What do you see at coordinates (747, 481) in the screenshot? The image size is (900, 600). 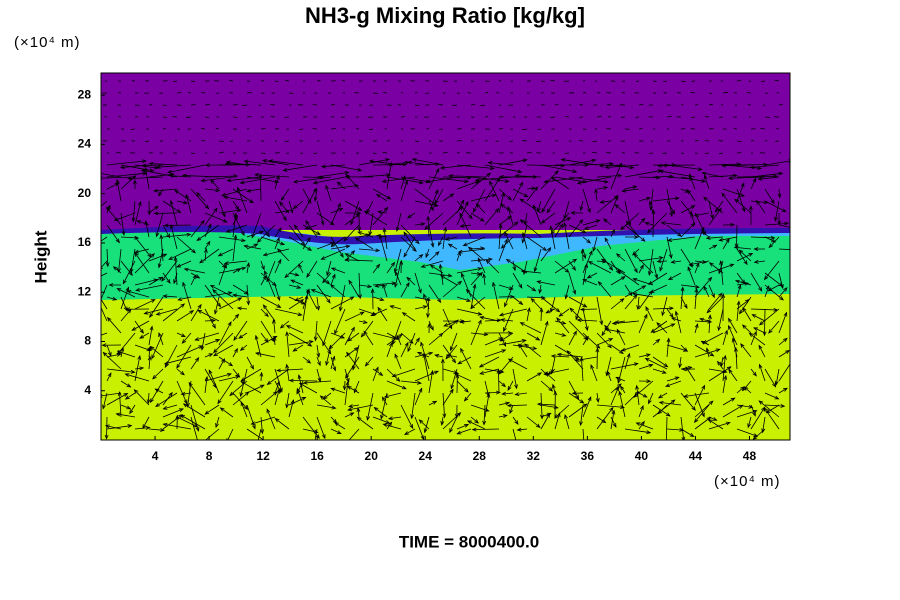 I see `x-unit: (×10⁴ m)` at bounding box center [747, 481].